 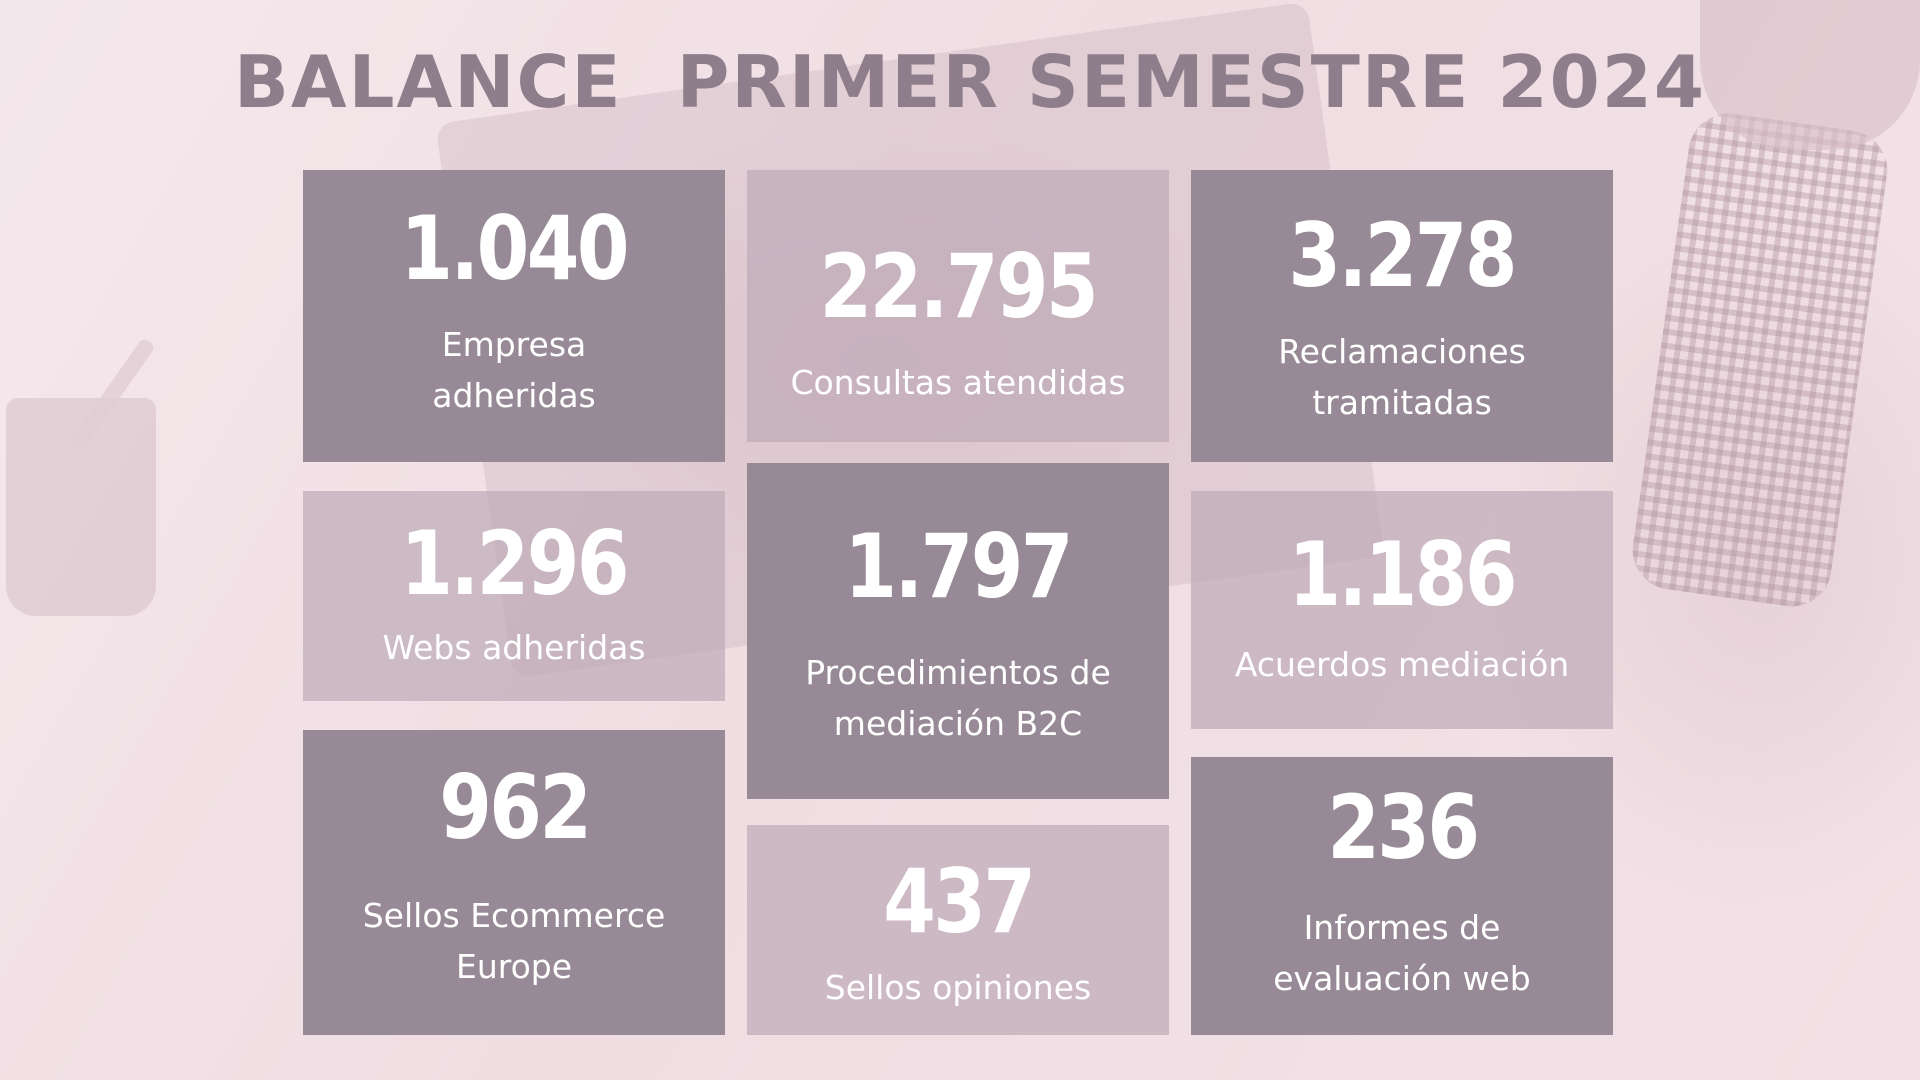 I want to click on stat-card-sellos-ecommerce-europe: 962 Sellos Ecommerce Europe, so click(x=514, y=882).